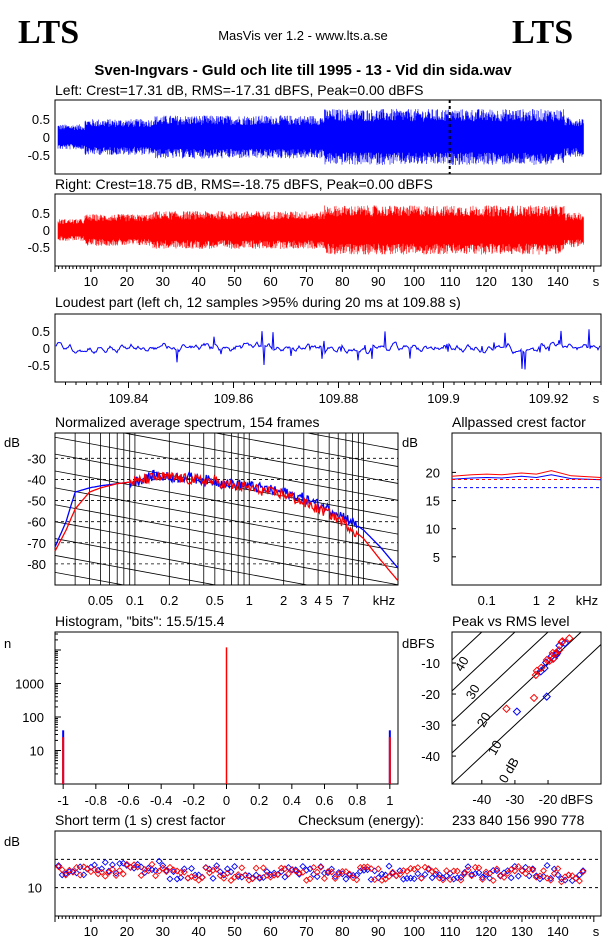  Describe the element at coordinates (317, 600) in the screenshot. I see `spectrum-xtick: 4` at that location.